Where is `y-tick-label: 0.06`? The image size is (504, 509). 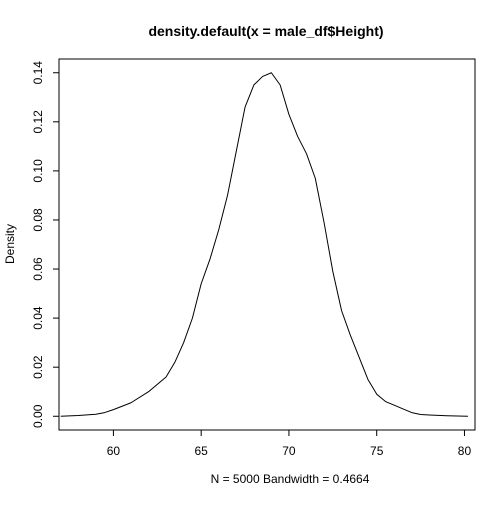
y-tick-label: 0.06 is located at coordinates (38, 269).